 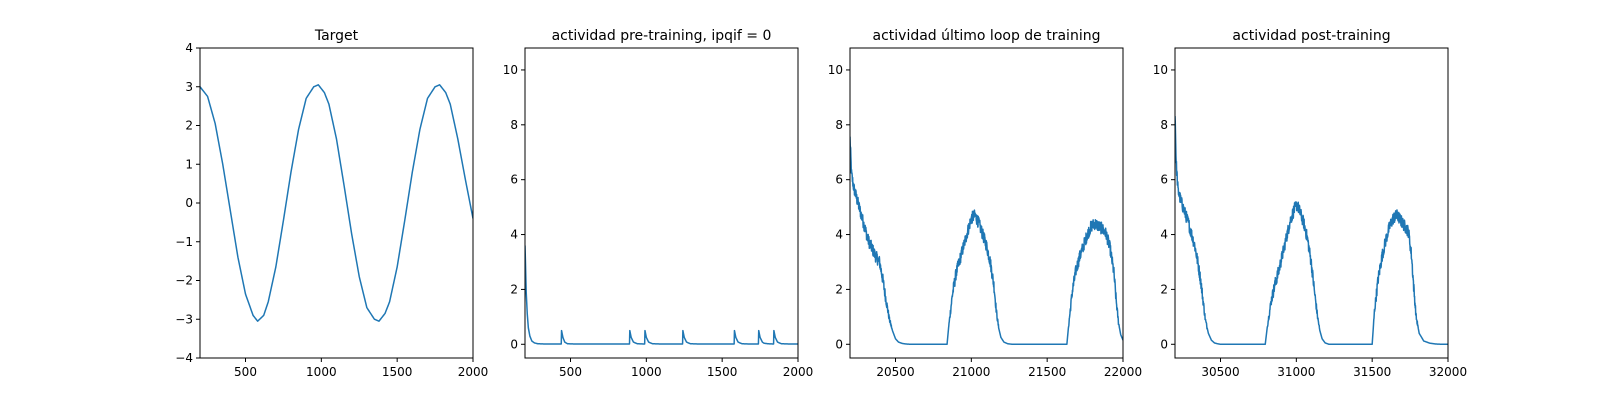 I want to click on y-tick-label: 3, so click(x=189, y=87).